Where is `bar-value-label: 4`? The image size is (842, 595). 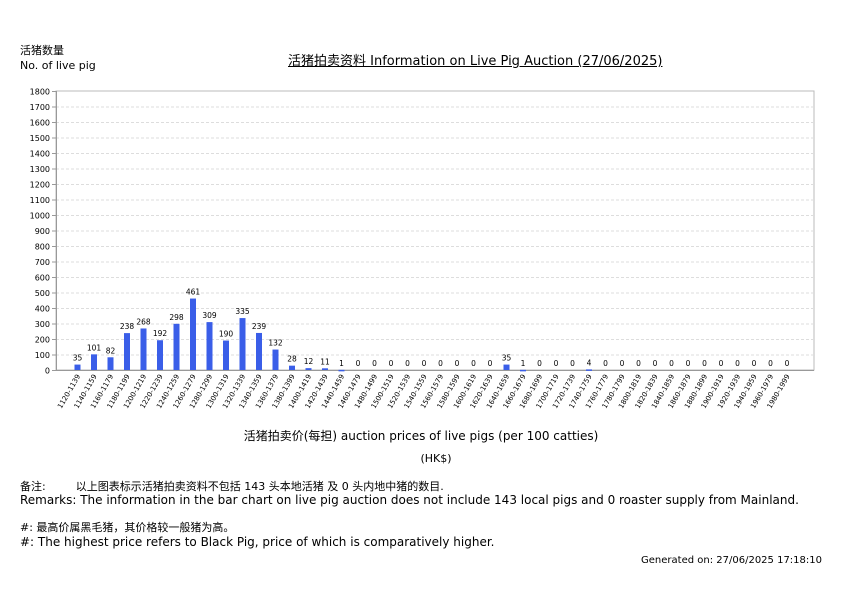
bar-value-label: 4 is located at coordinates (589, 362).